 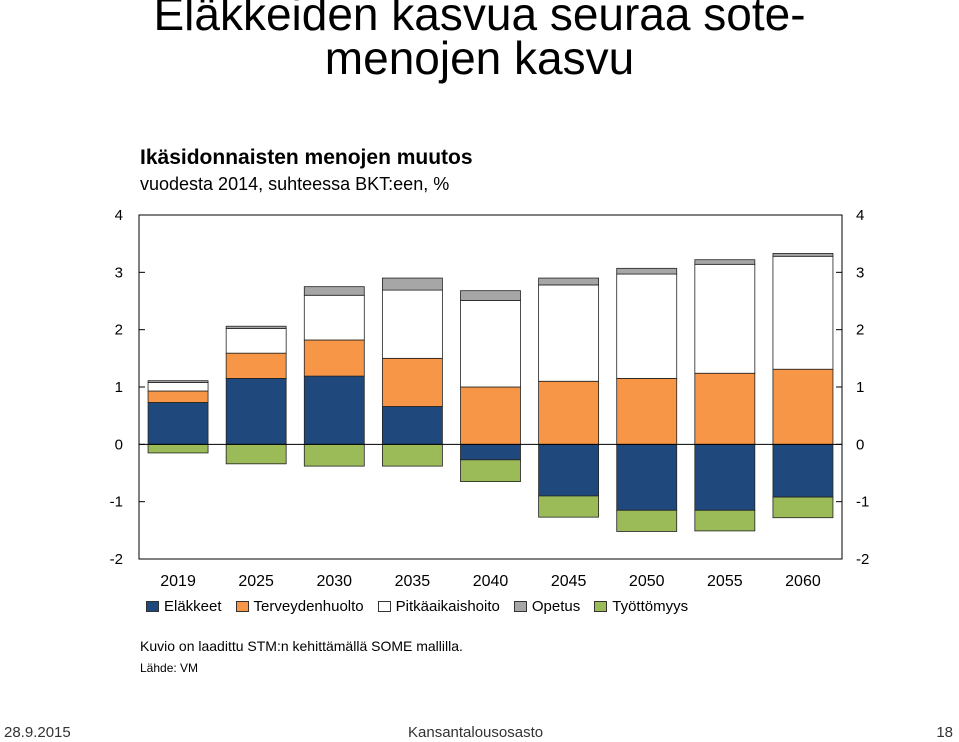 I want to click on y-tick-label-right: 0, so click(x=860, y=444).